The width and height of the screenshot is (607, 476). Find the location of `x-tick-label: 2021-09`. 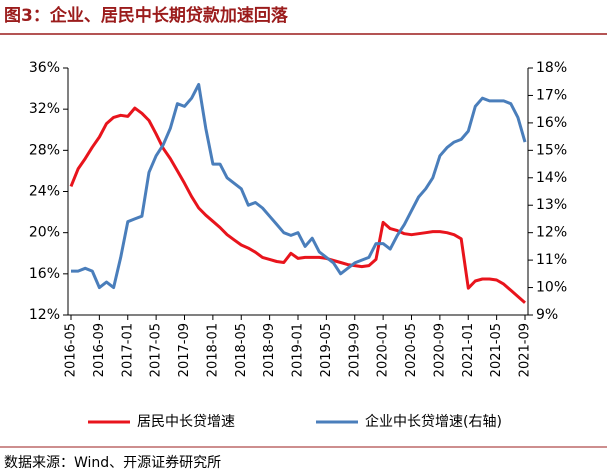

x-tick-label: 2021-09 is located at coordinates (525, 350).